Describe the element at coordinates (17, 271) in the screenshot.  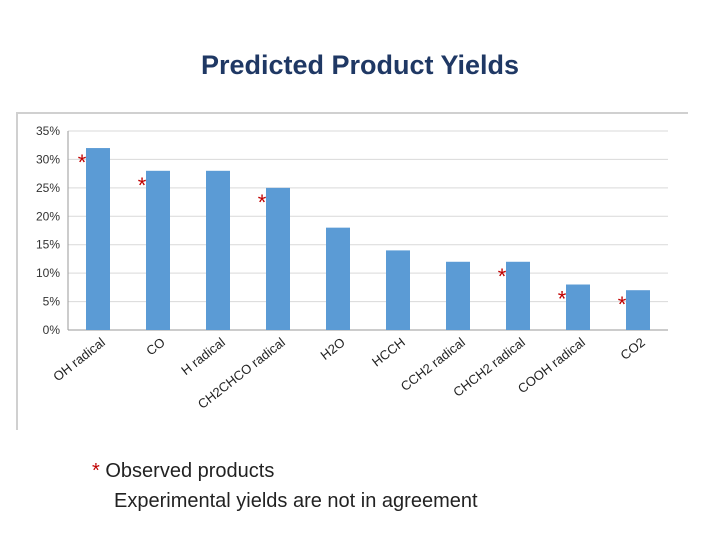
I see `chart-frame-left` at that location.